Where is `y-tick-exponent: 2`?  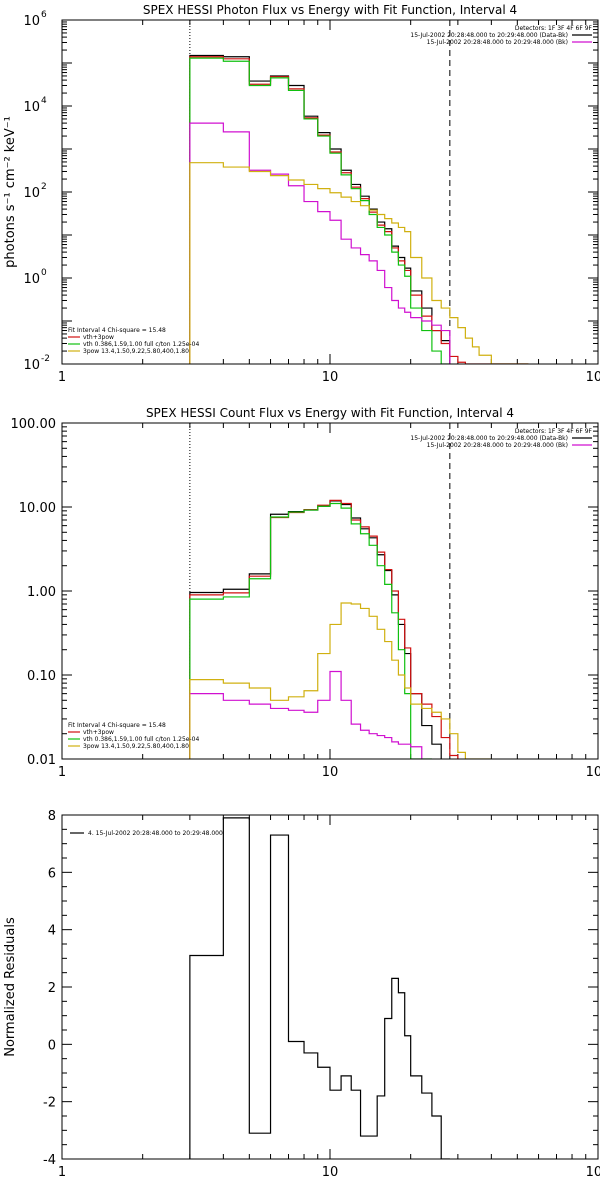 y-tick-exponent: 2 is located at coordinates (44, 187).